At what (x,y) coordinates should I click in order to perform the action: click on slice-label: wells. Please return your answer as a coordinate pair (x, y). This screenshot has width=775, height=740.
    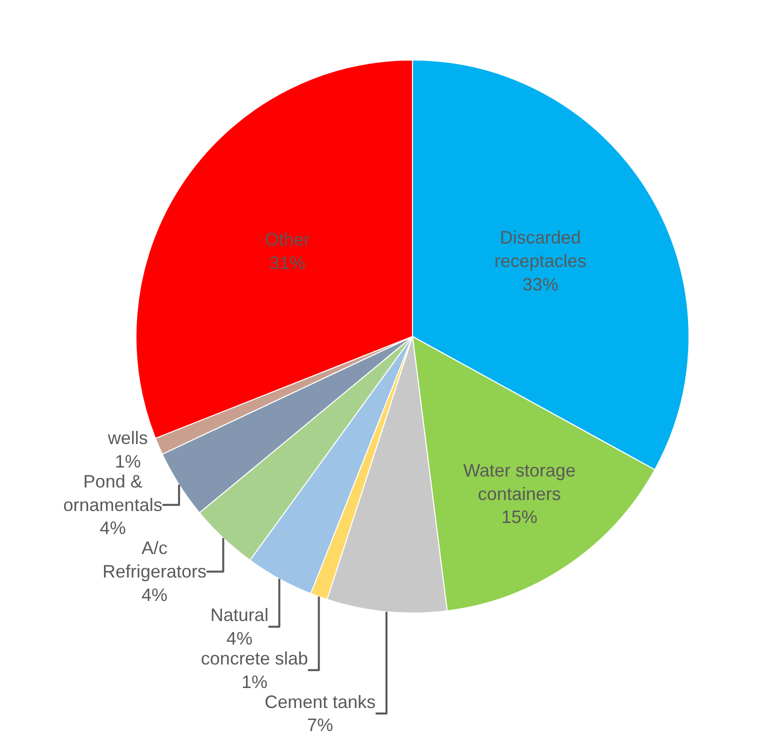
    Looking at the image, I should click on (127, 438).